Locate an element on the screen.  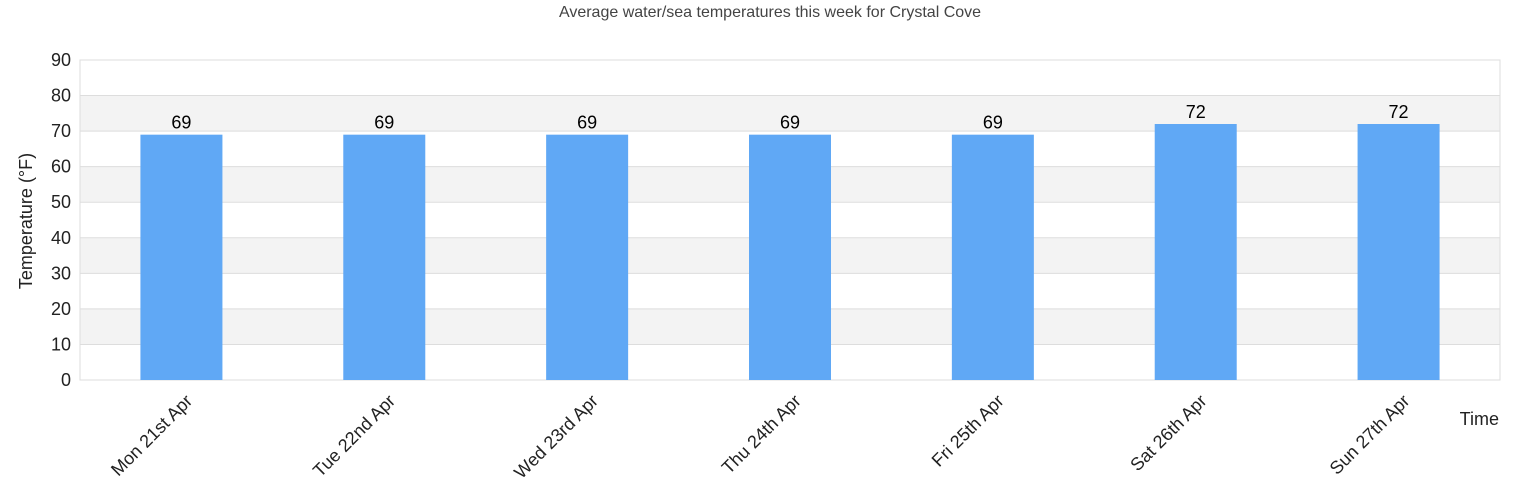
y-tick-label: 30 is located at coordinates (61, 273).